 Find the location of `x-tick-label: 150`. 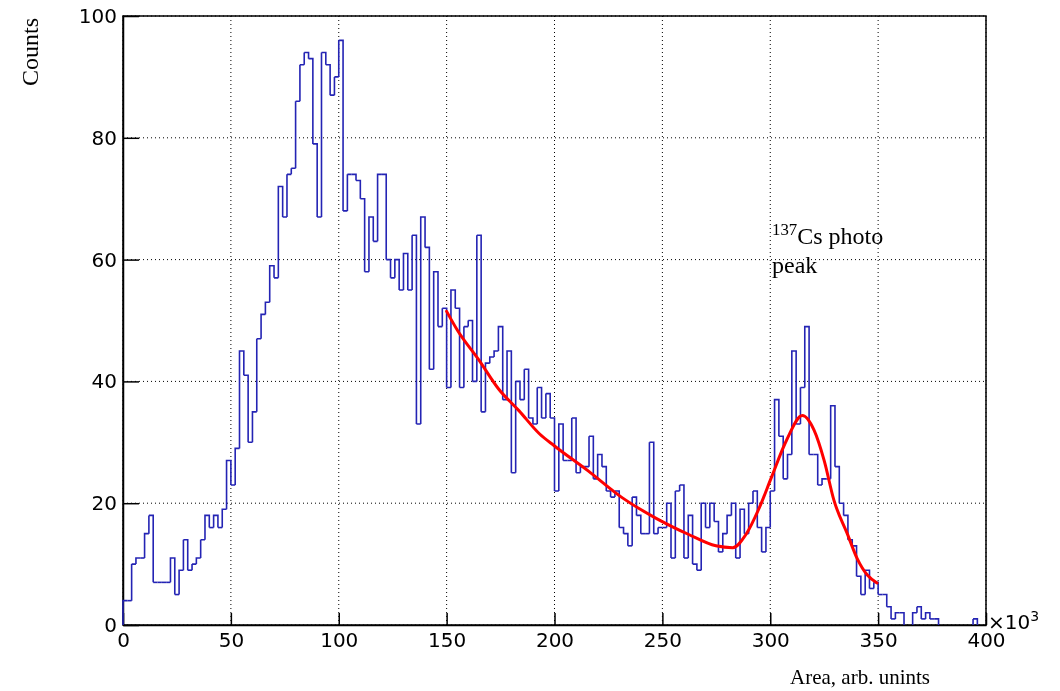

x-tick-label: 150 is located at coordinates (447, 640).